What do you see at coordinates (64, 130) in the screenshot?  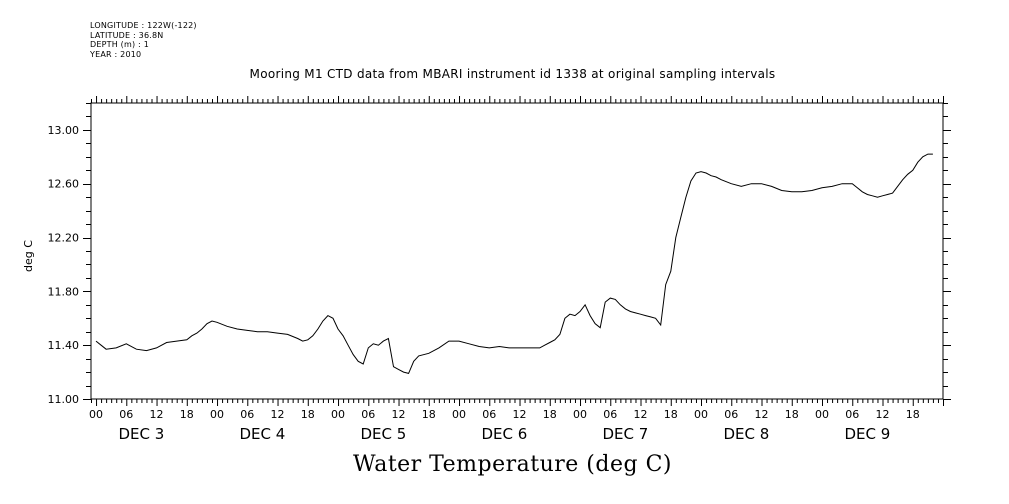 I see `y-tick-label: 13.00` at bounding box center [64, 130].